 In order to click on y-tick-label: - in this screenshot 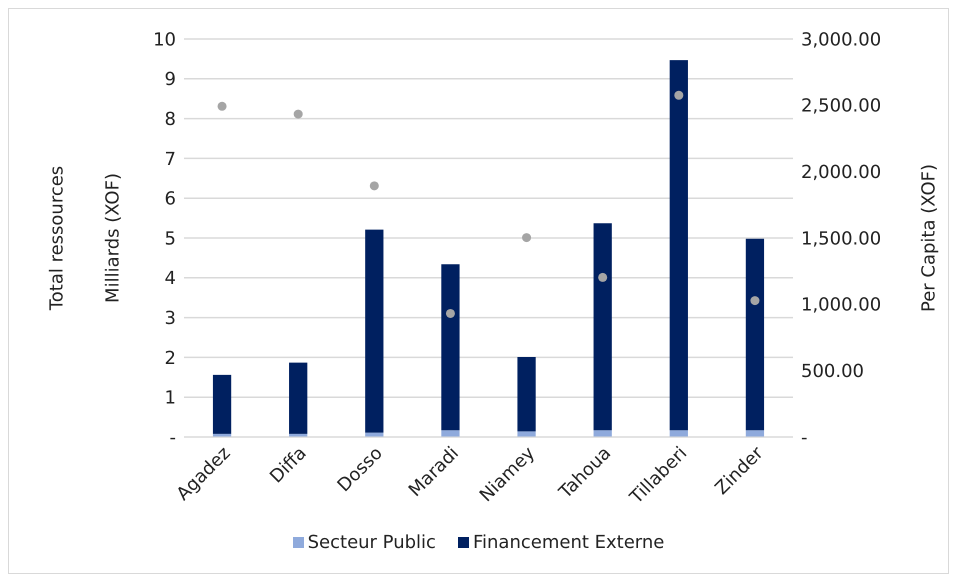, I will do `click(173, 437)`.